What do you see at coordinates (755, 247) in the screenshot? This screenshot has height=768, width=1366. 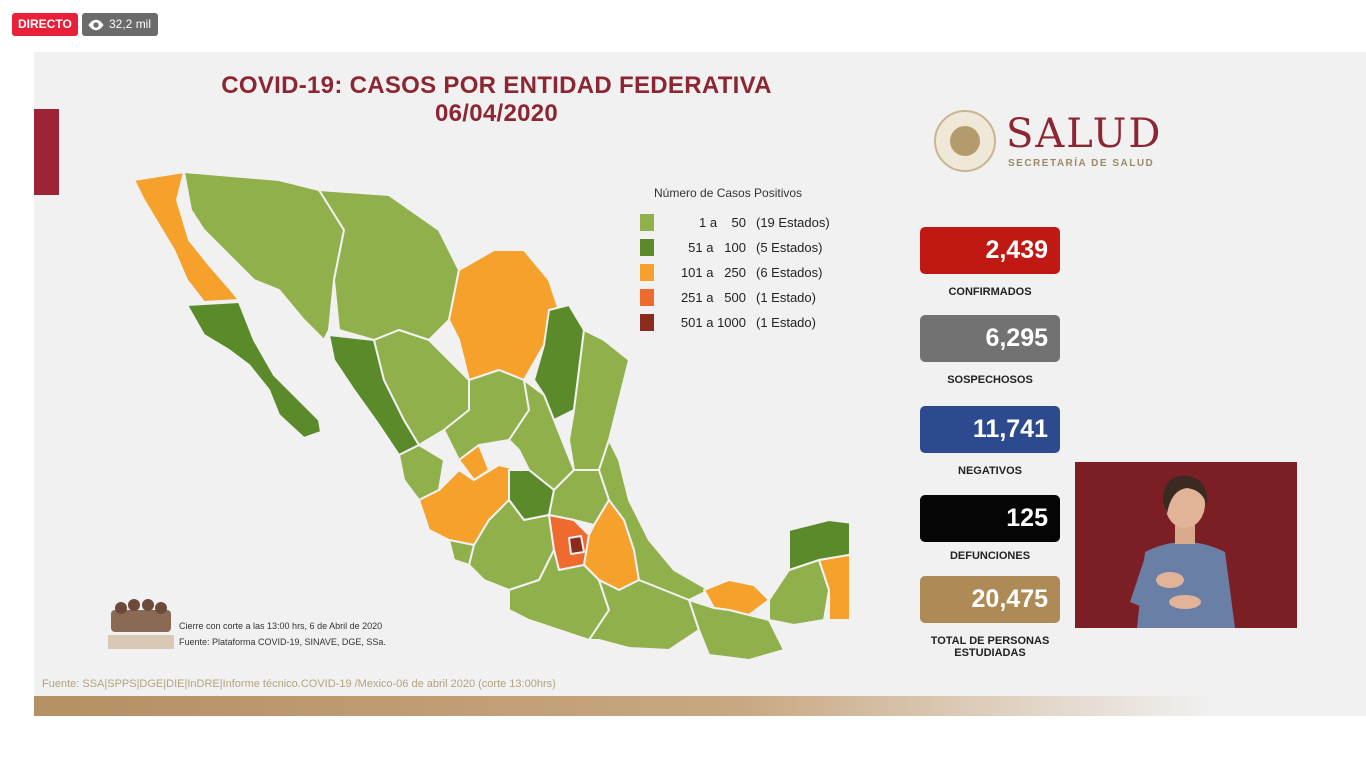 I see `legend-item: 51 a 100 (5 Estados)` at bounding box center [755, 247].